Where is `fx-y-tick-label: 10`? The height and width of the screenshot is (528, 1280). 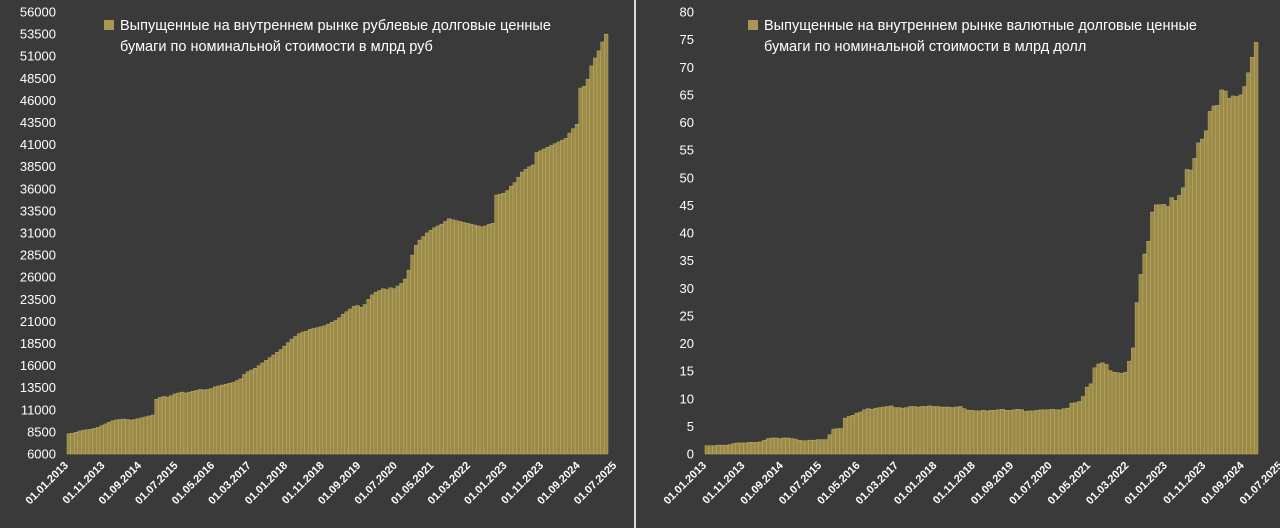
fx-y-tick-label: 10 is located at coordinates (687, 398).